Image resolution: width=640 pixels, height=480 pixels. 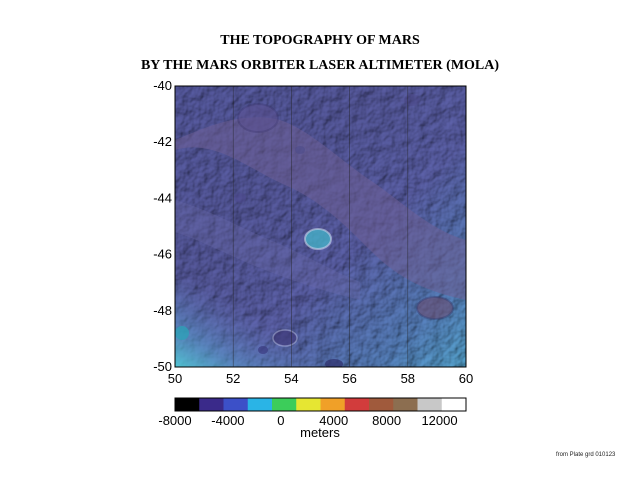 I want to click on colorbar-label: meters, so click(x=320, y=432).